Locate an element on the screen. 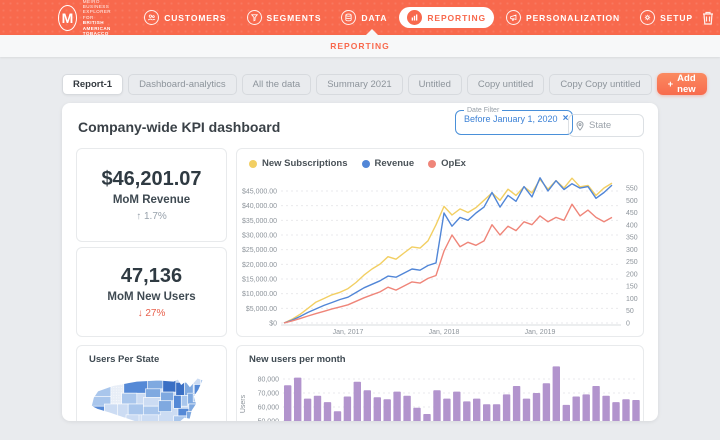 Image resolution: width=720 pixels, height=440 pixels. svg-text: 250 is located at coordinates (632, 262).